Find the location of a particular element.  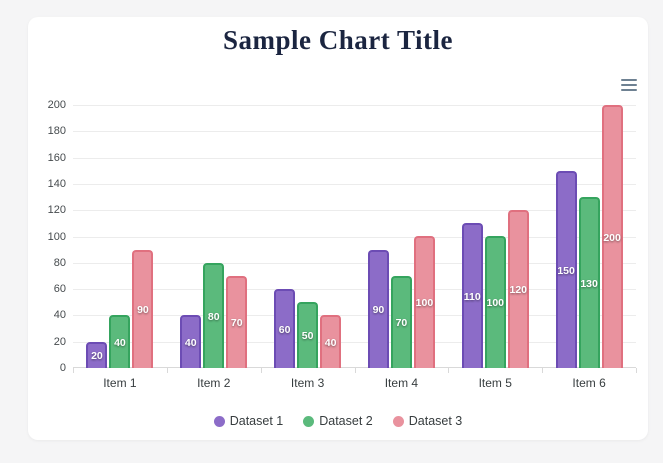

x-axis-category-label: Item 5 is located at coordinates (495, 383).